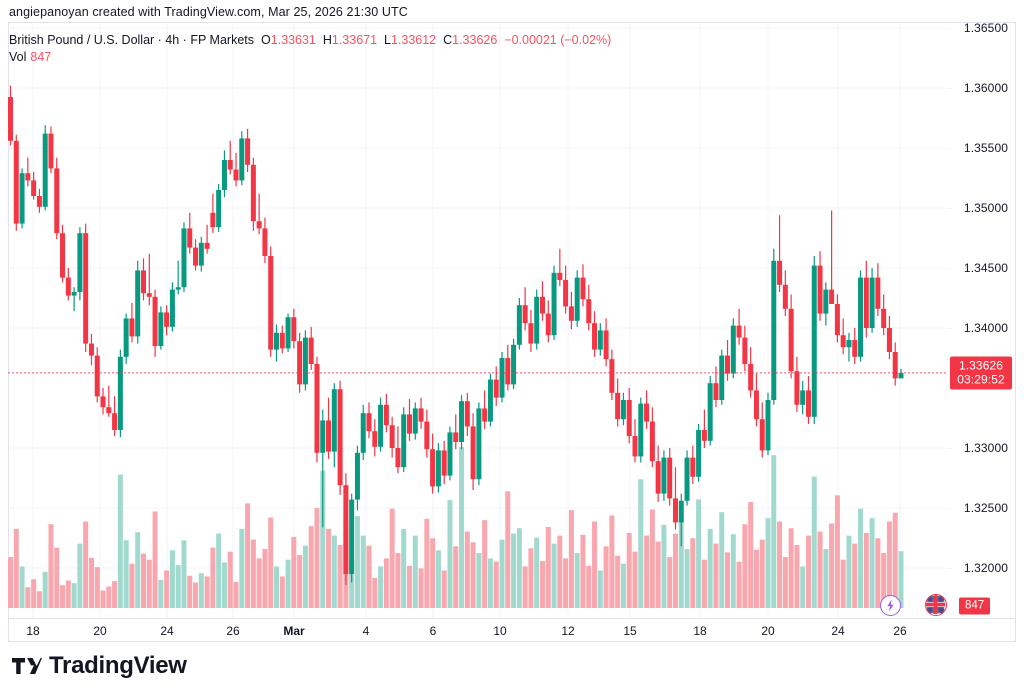 The width and height of the screenshot is (1024, 698). I want to click on time-tick-label: 10, so click(500, 631).